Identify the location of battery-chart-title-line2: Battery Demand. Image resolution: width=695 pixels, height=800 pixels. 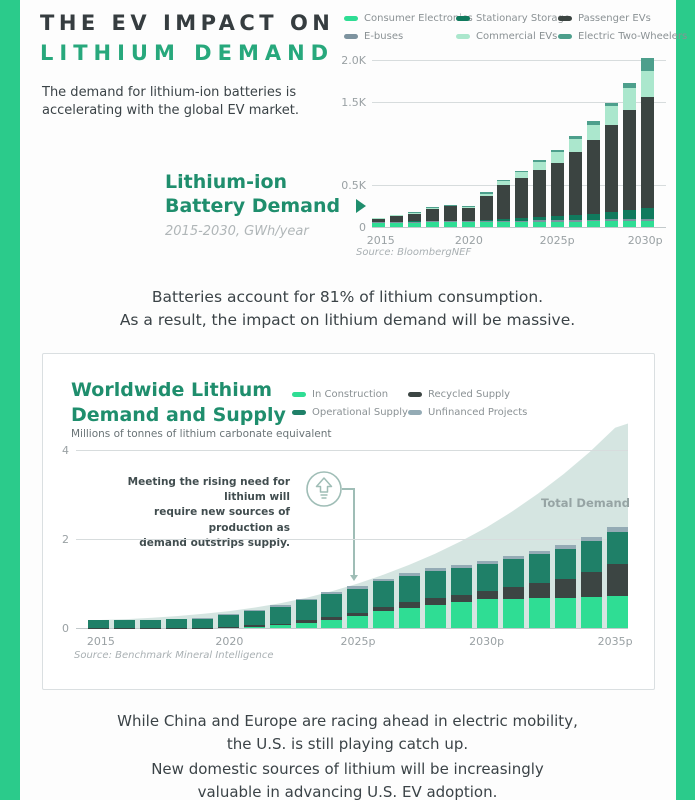
(253, 206).